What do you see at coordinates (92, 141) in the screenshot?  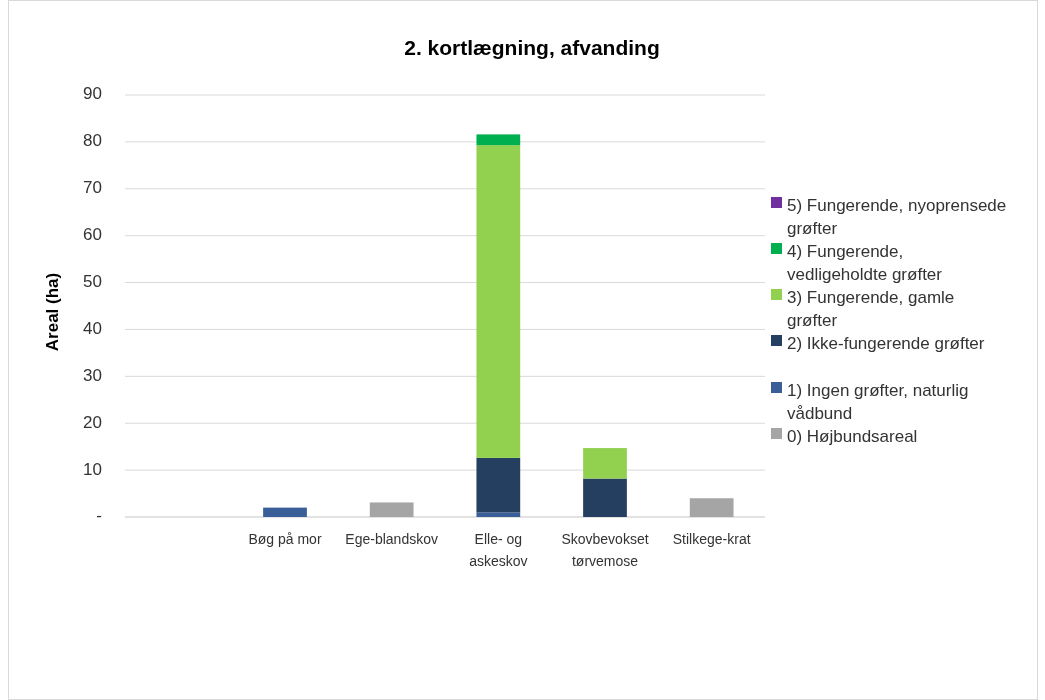 I see `y-tick-label: 80` at bounding box center [92, 141].